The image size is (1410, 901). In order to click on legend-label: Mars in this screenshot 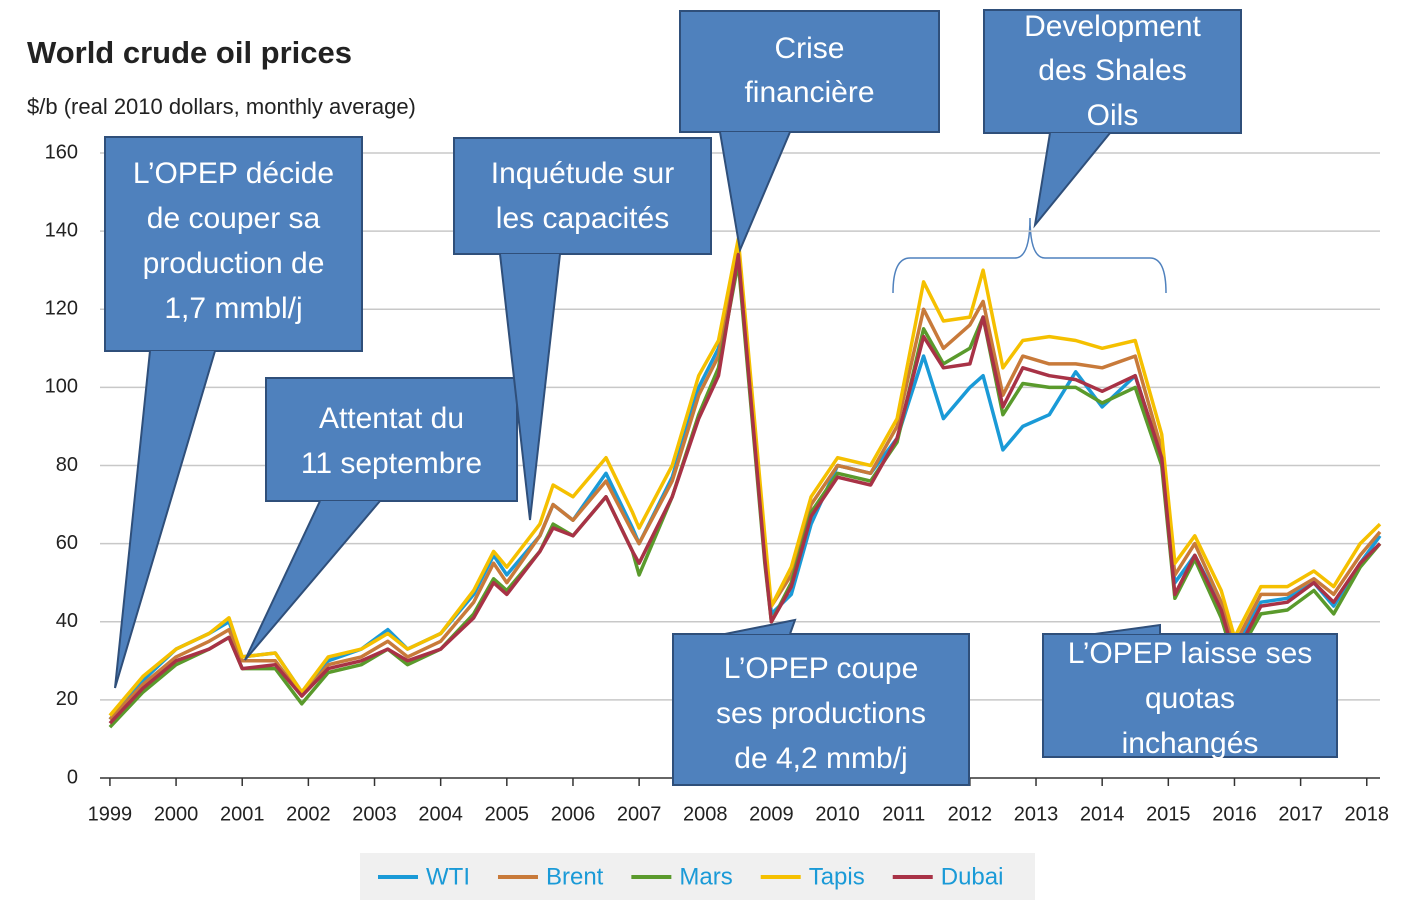, I will do `click(705, 876)`.